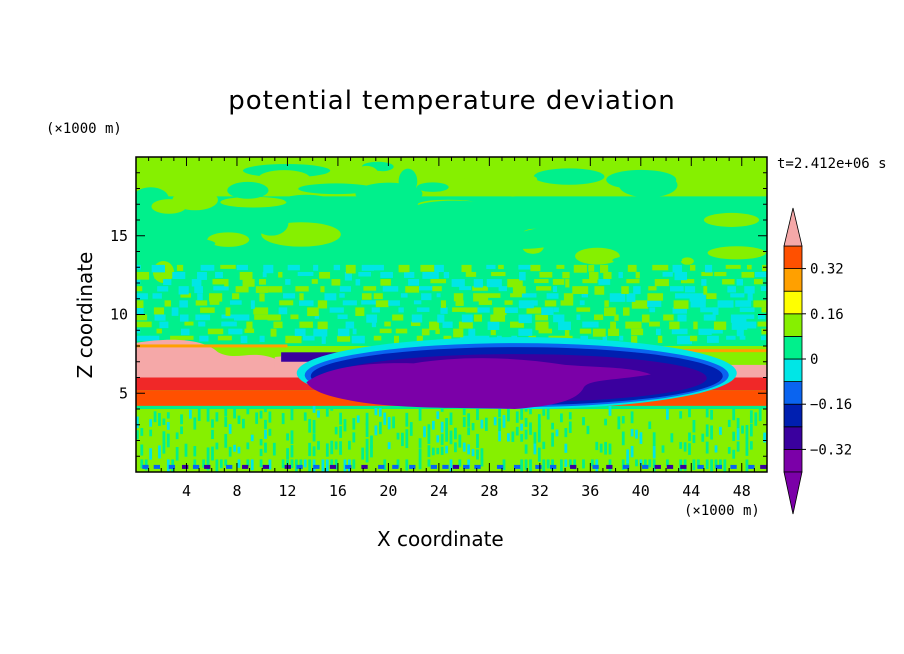 This screenshot has width=904, height=654. What do you see at coordinates (489, 491) in the screenshot?
I see `x-tick-label: 28` at bounding box center [489, 491].